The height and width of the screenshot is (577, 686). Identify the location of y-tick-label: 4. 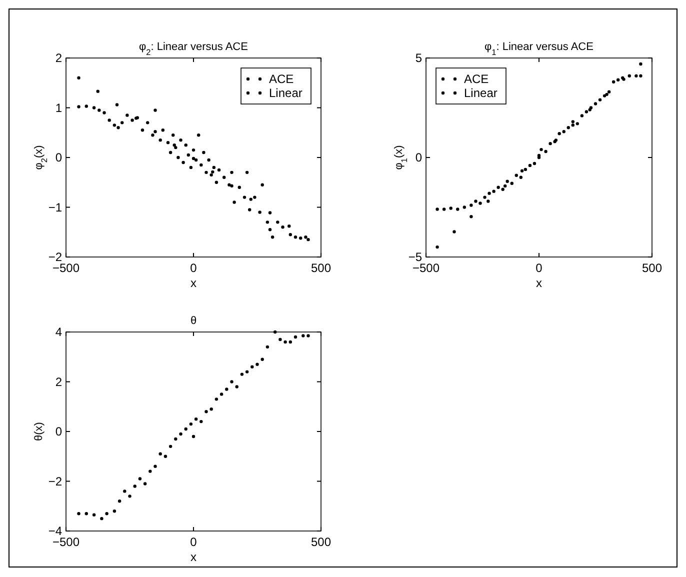
(58, 332).